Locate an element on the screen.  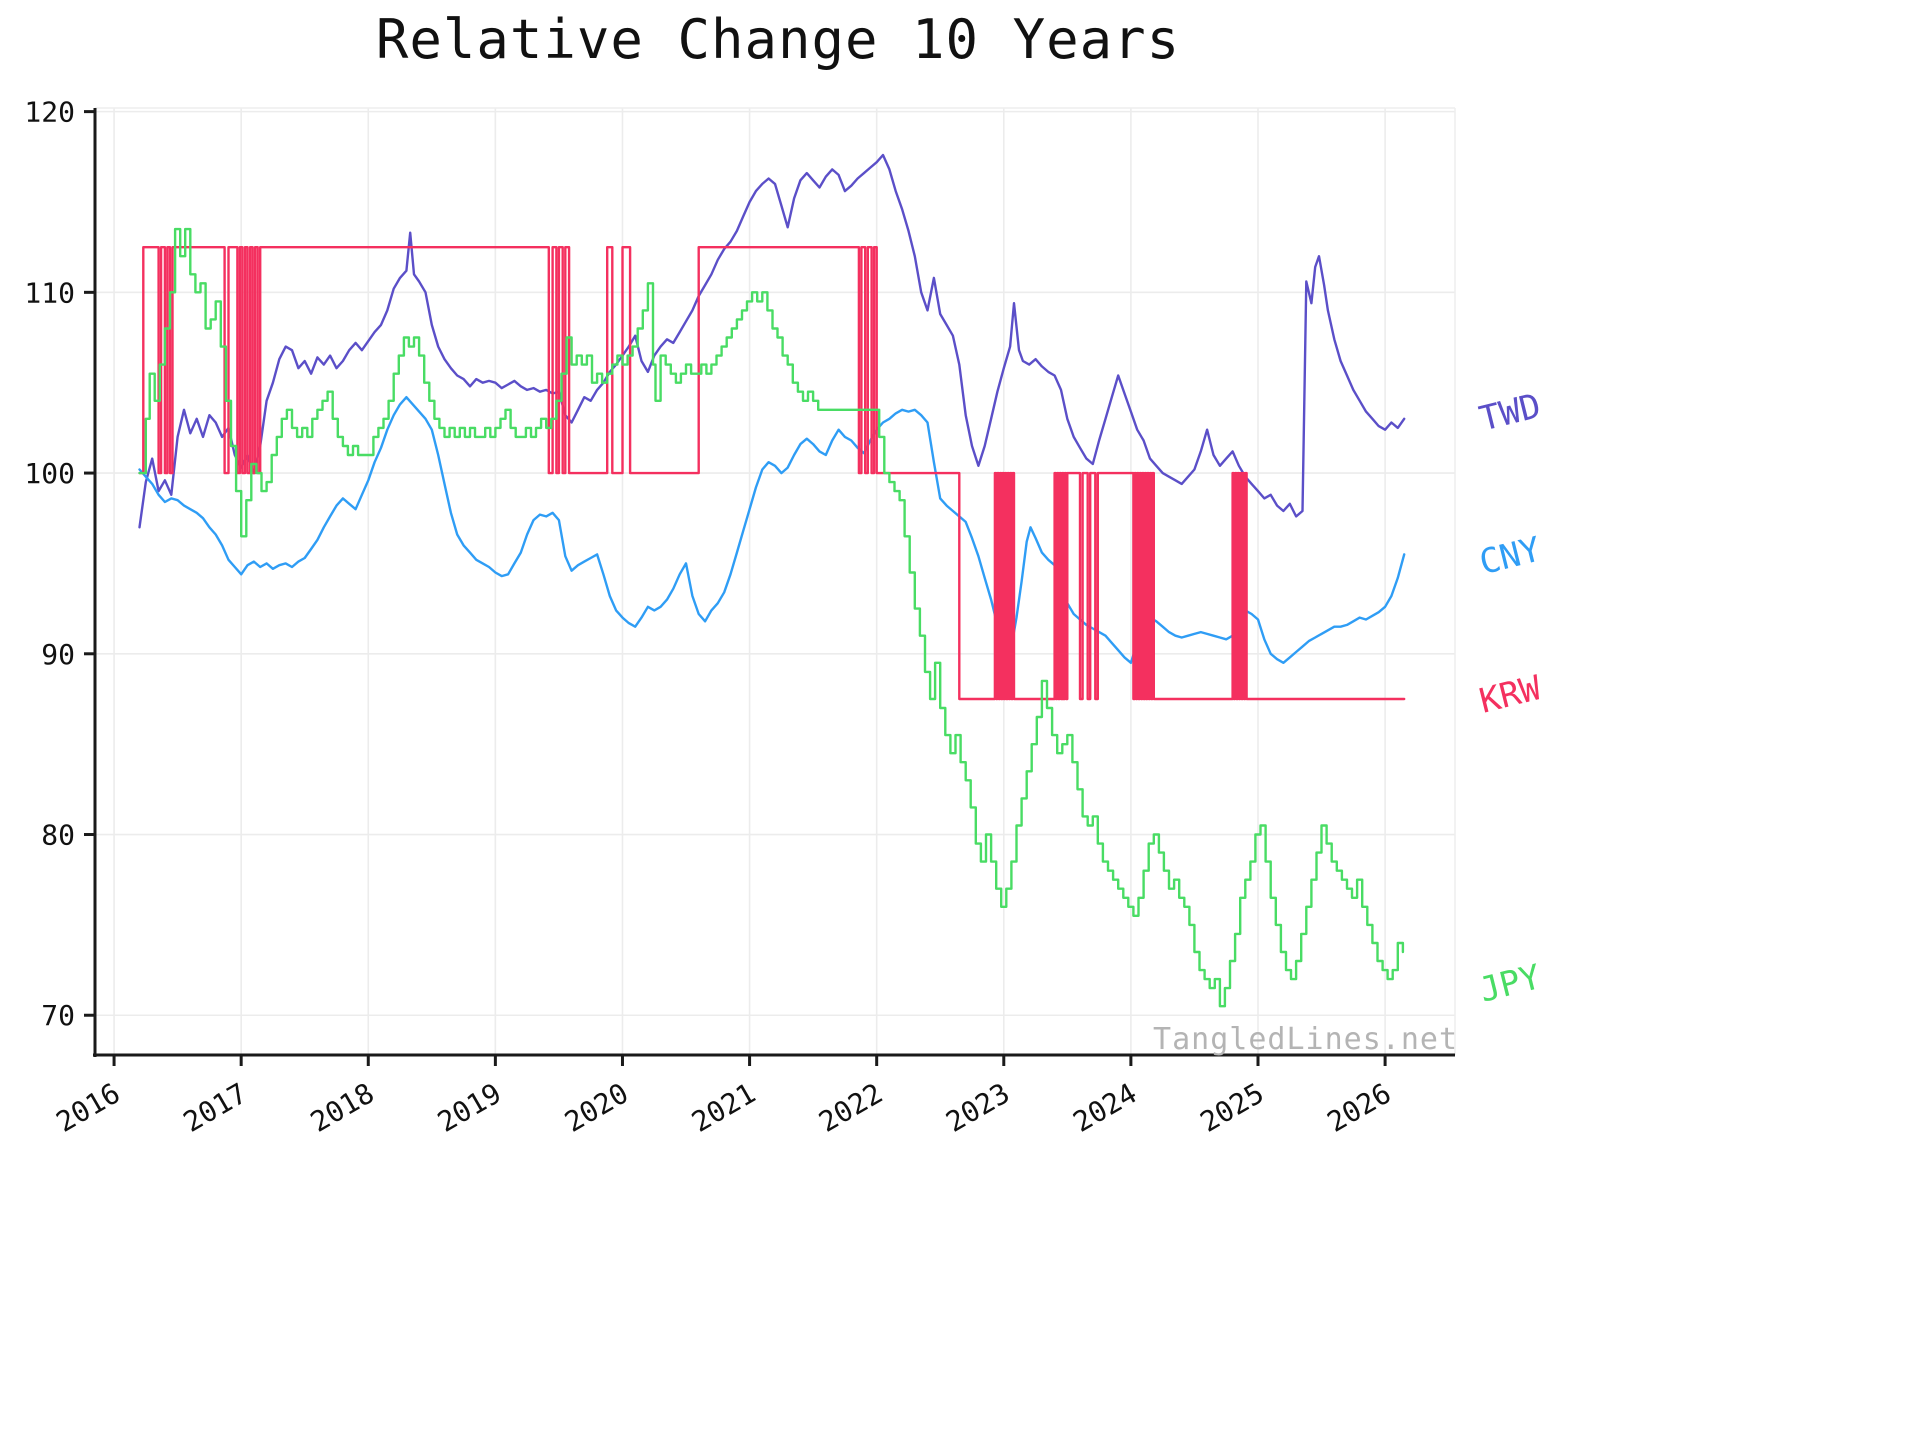
y-tick-label: 90 is located at coordinates (58, 654).